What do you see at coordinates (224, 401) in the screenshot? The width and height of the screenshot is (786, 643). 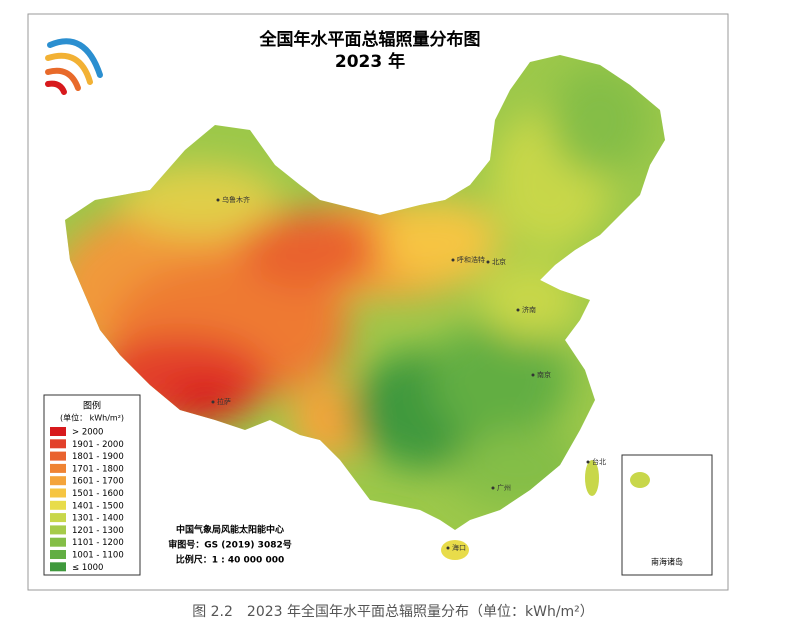 I see `place-label: 拉萨` at bounding box center [224, 401].